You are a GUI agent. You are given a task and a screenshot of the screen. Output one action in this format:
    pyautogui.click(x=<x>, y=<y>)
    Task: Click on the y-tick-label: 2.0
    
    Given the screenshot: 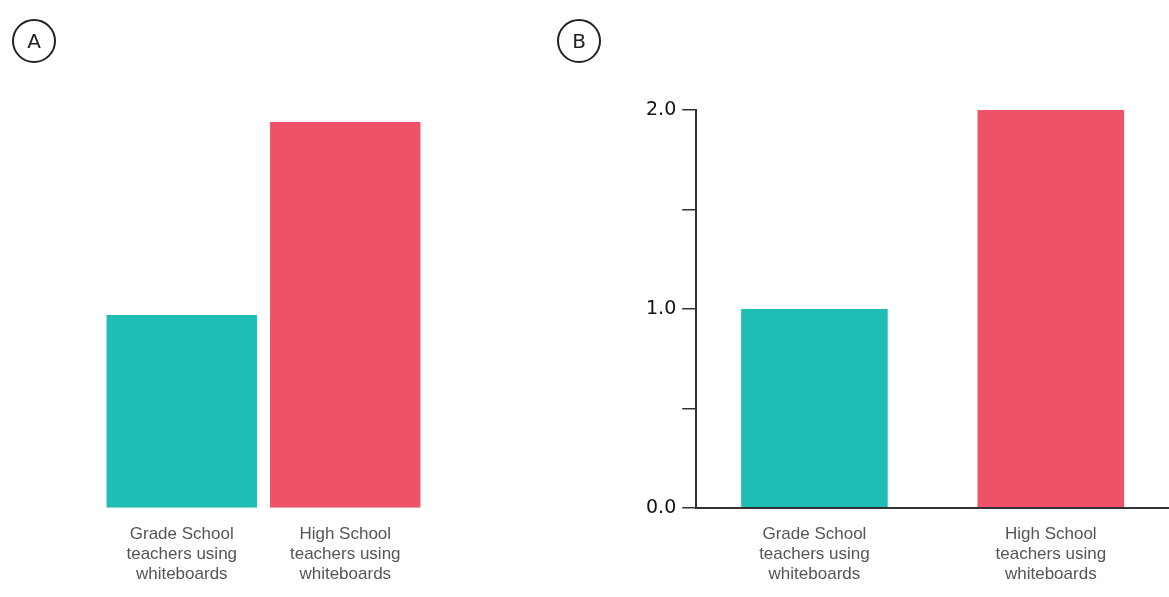 What is the action you would take?
    pyautogui.click(x=661, y=107)
    